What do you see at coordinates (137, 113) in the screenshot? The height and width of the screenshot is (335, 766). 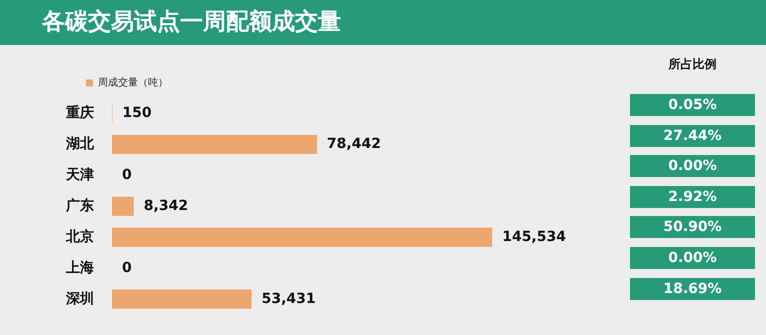 I see `data-label: 150` at bounding box center [137, 113].